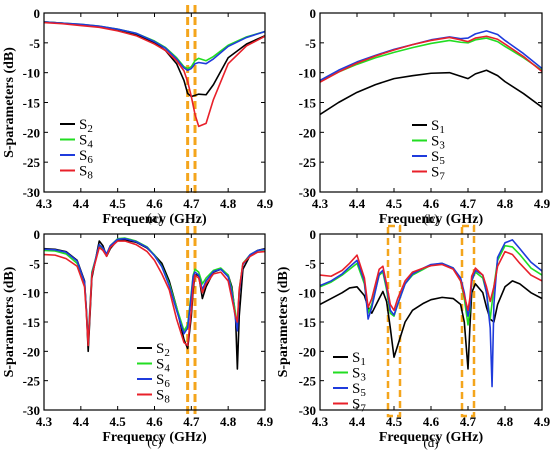  What do you see at coordinates (430, 218) in the screenshot?
I see `panel-label: (b)` at bounding box center [430, 218].